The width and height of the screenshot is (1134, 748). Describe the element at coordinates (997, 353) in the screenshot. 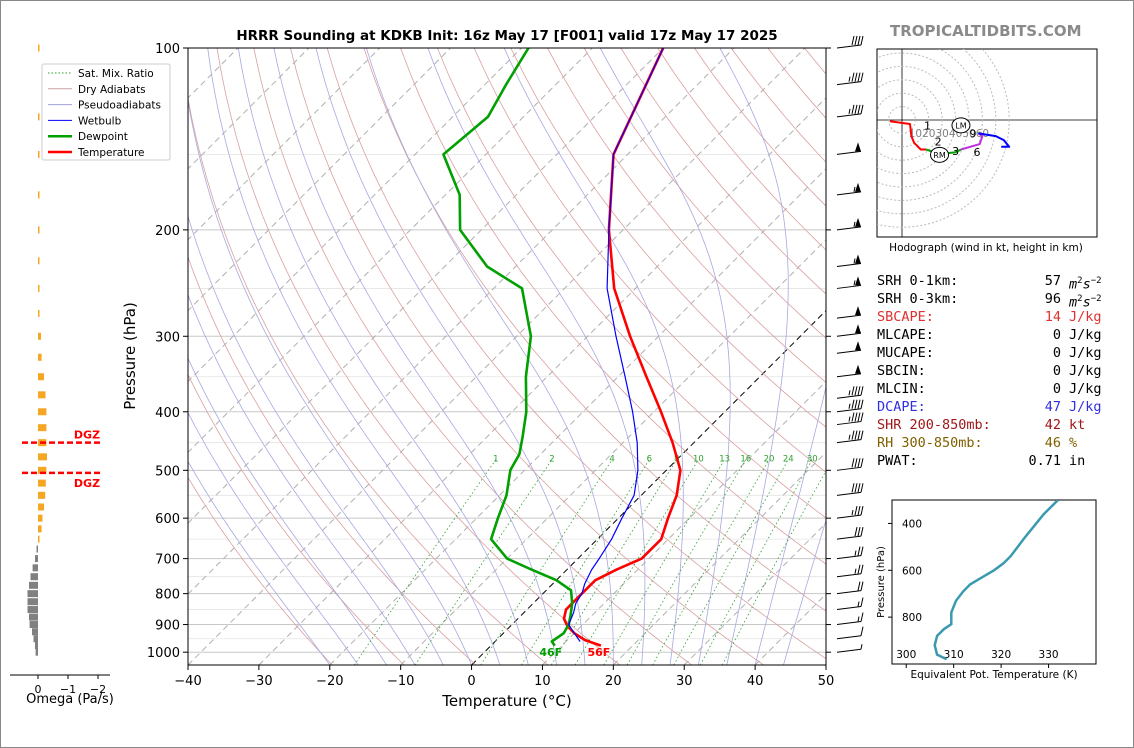

I see `stat-row: MUCAPE: 0 J/kg` at that location.